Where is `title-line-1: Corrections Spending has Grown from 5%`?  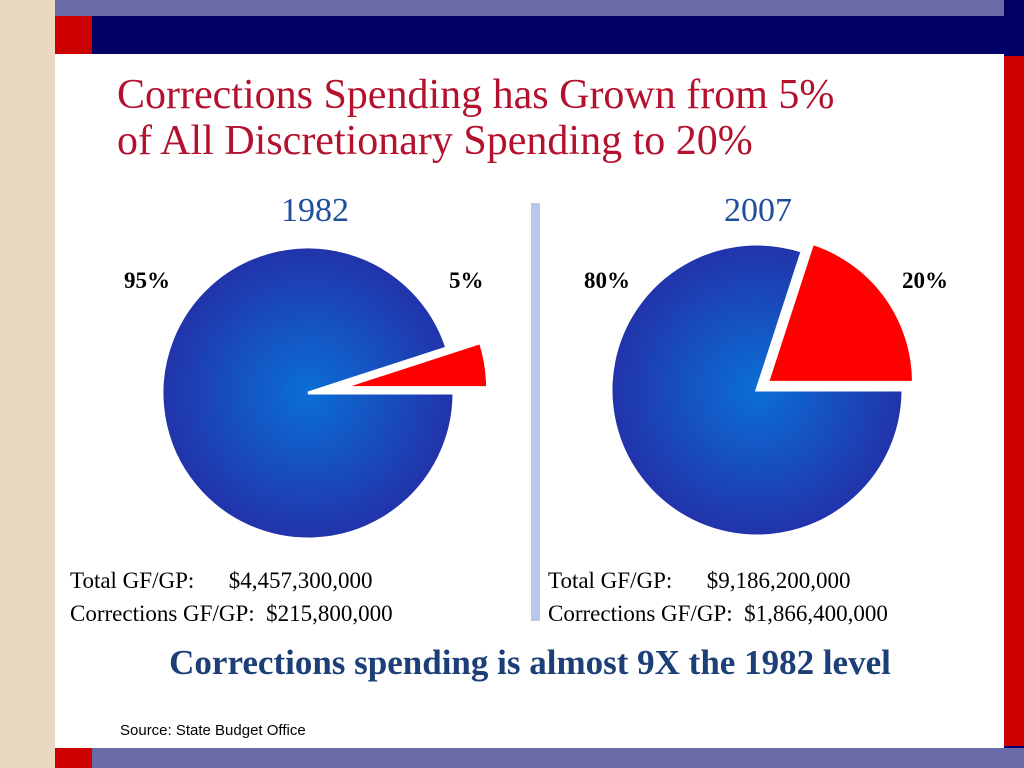 title-line-1: Corrections Spending has Grown from 5% is located at coordinates (476, 95).